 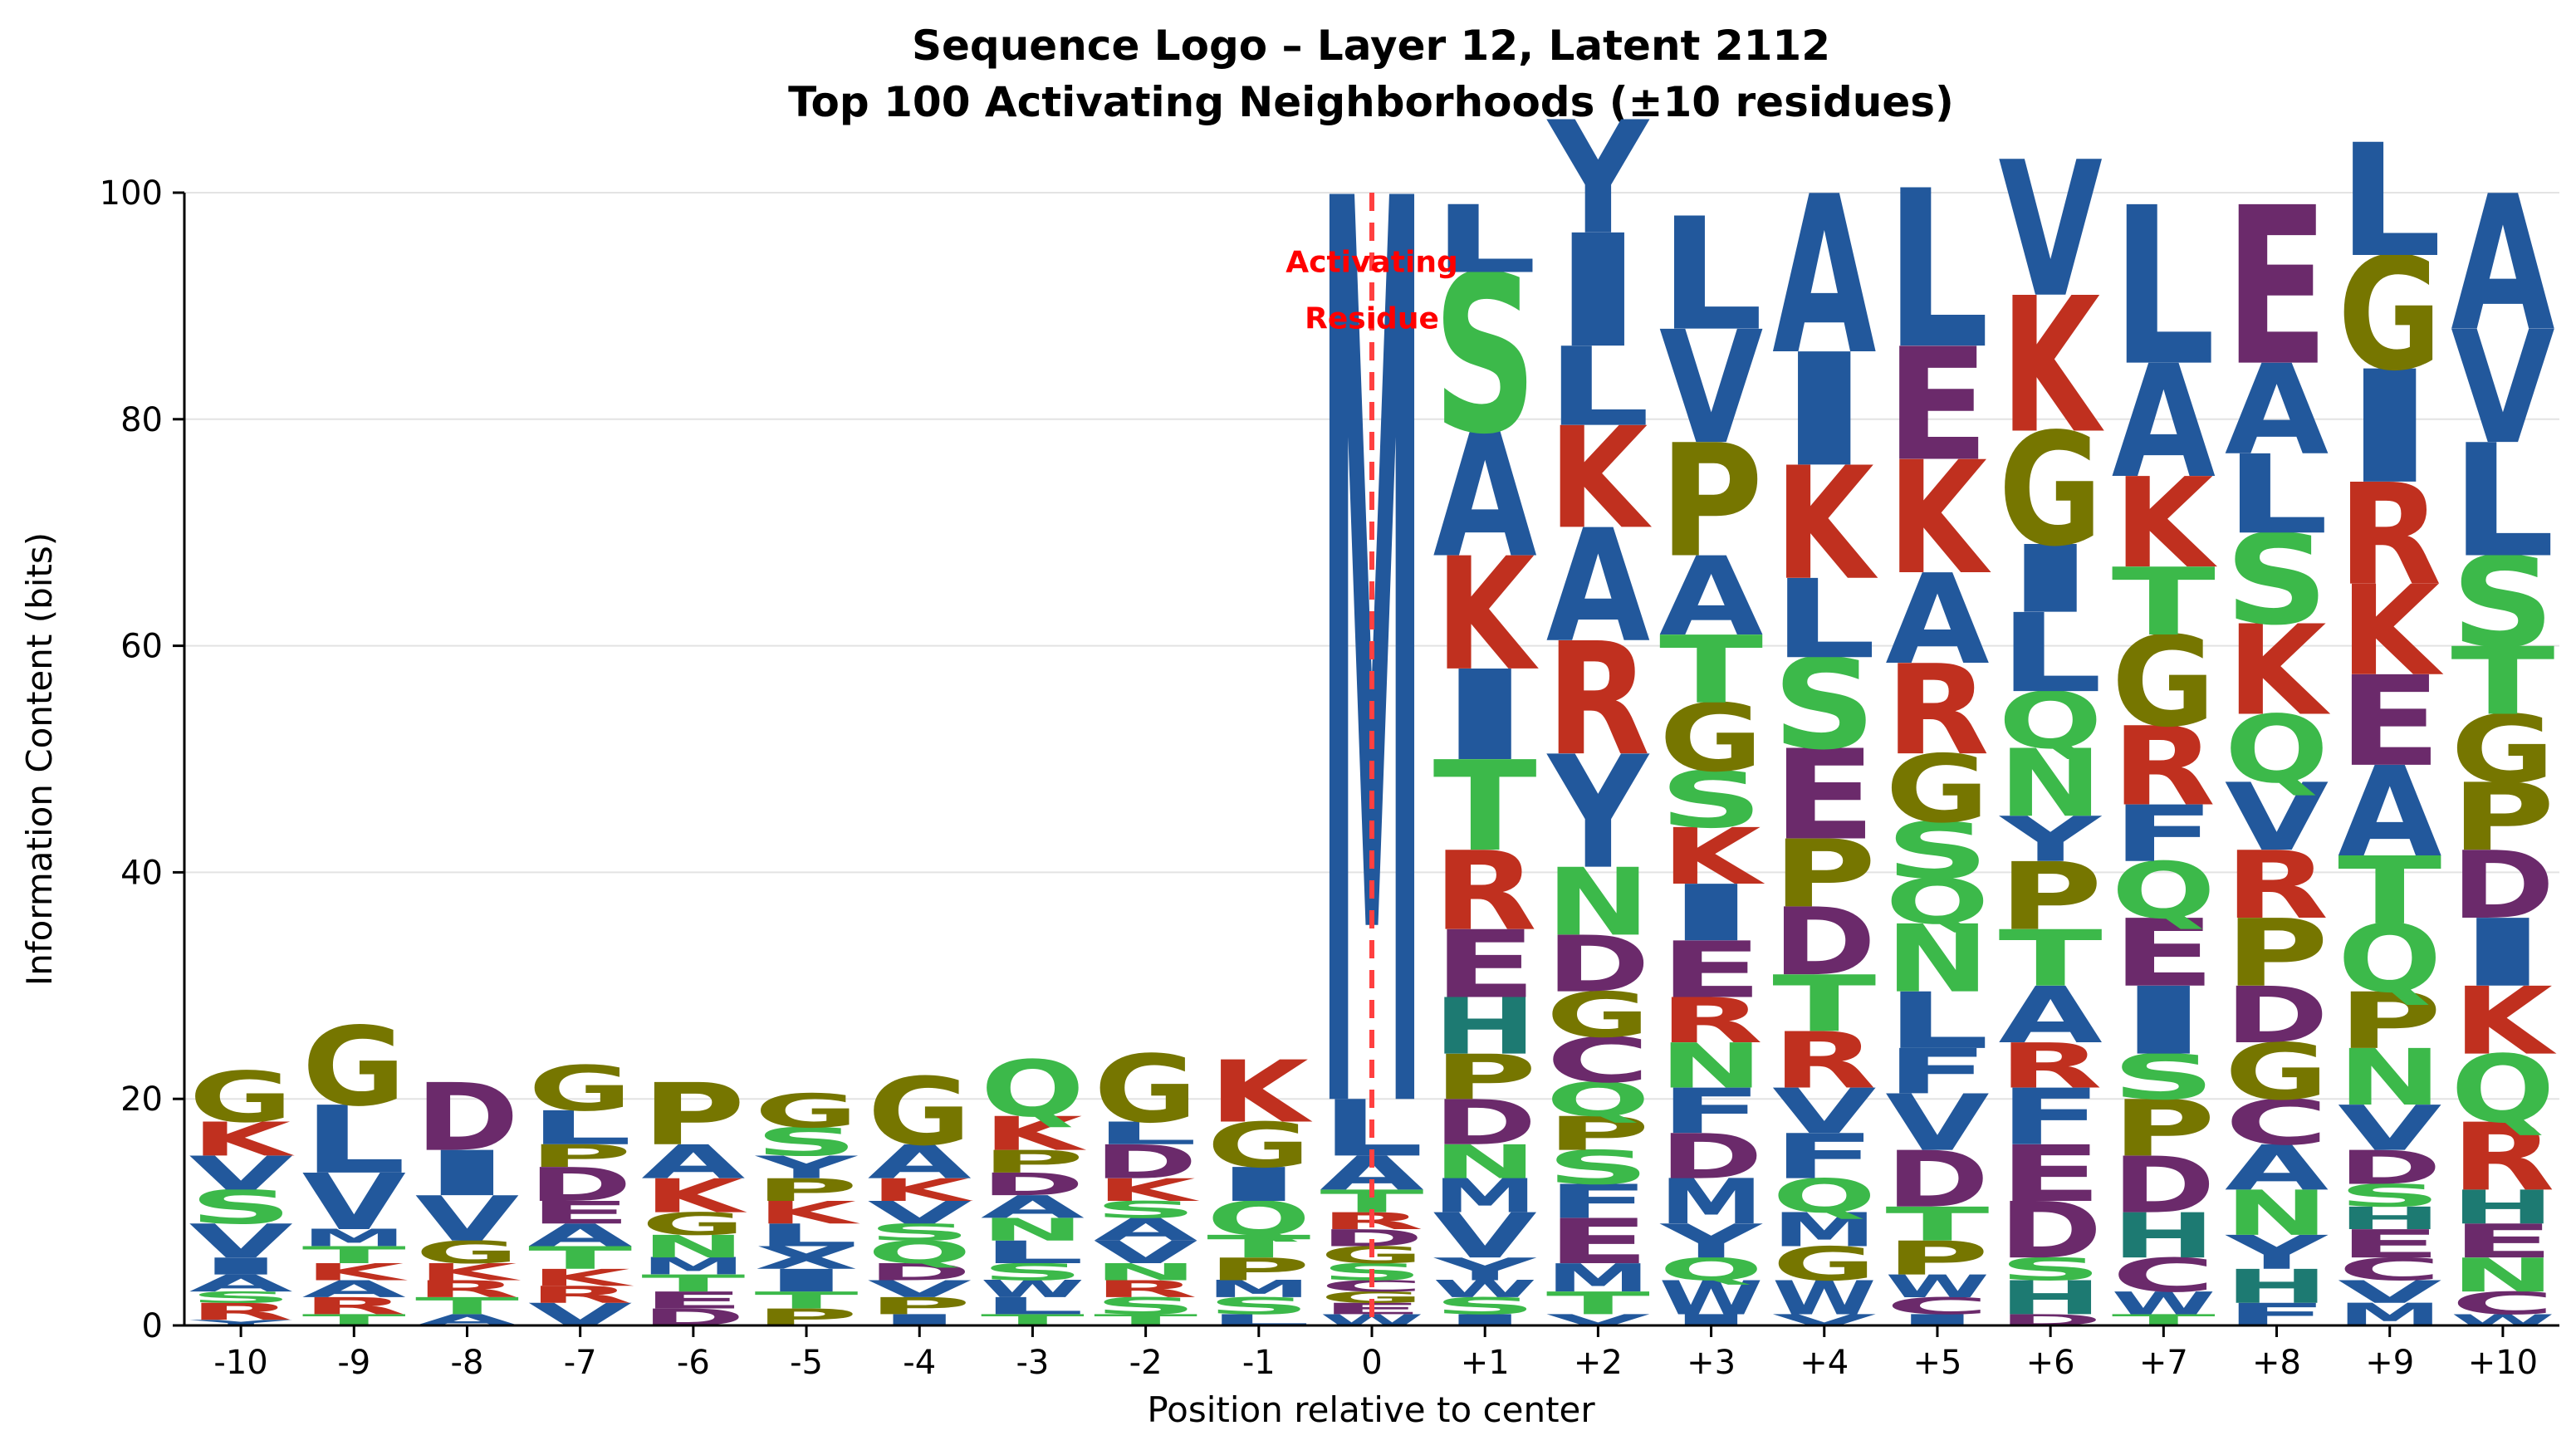 I want to click on x-tick-label: -10, so click(x=240, y=1363).